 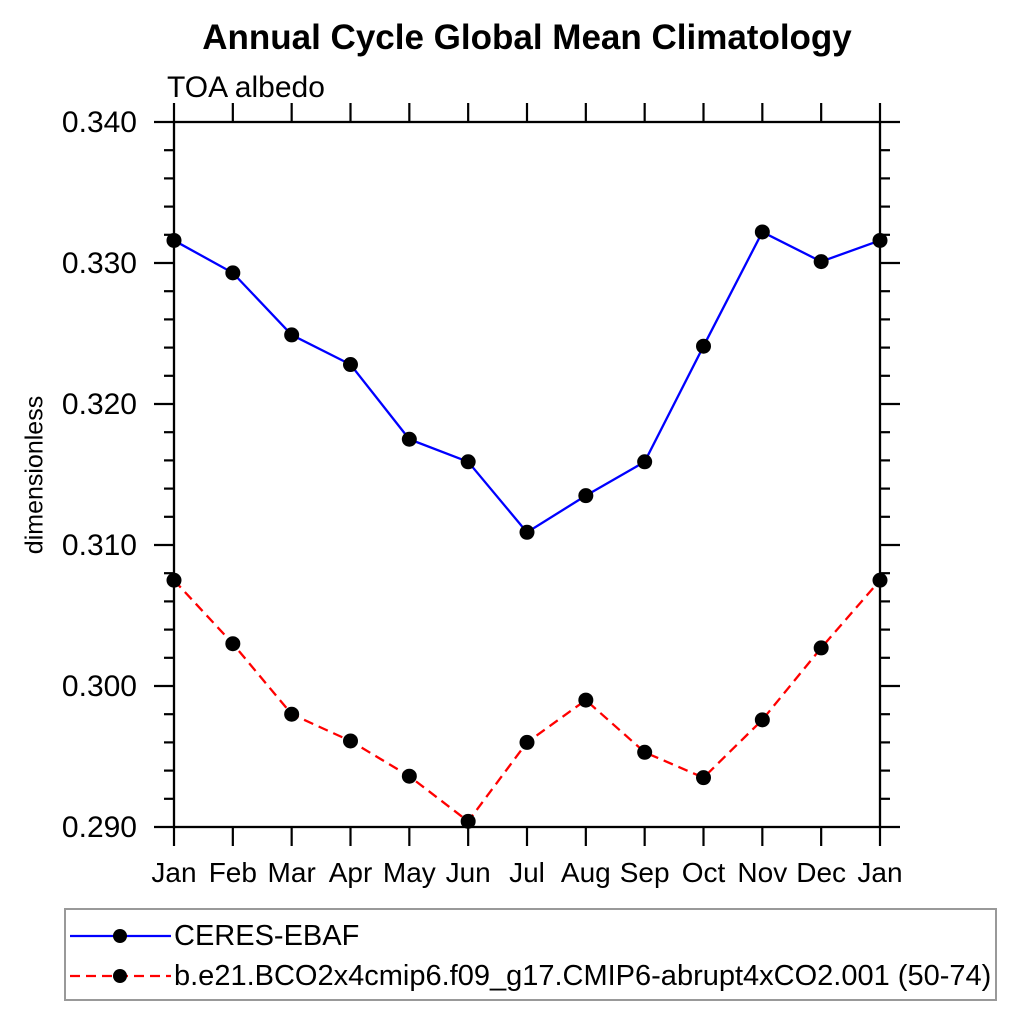 What do you see at coordinates (233, 872) in the screenshot?
I see `x-tick-label: Feb` at bounding box center [233, 872].